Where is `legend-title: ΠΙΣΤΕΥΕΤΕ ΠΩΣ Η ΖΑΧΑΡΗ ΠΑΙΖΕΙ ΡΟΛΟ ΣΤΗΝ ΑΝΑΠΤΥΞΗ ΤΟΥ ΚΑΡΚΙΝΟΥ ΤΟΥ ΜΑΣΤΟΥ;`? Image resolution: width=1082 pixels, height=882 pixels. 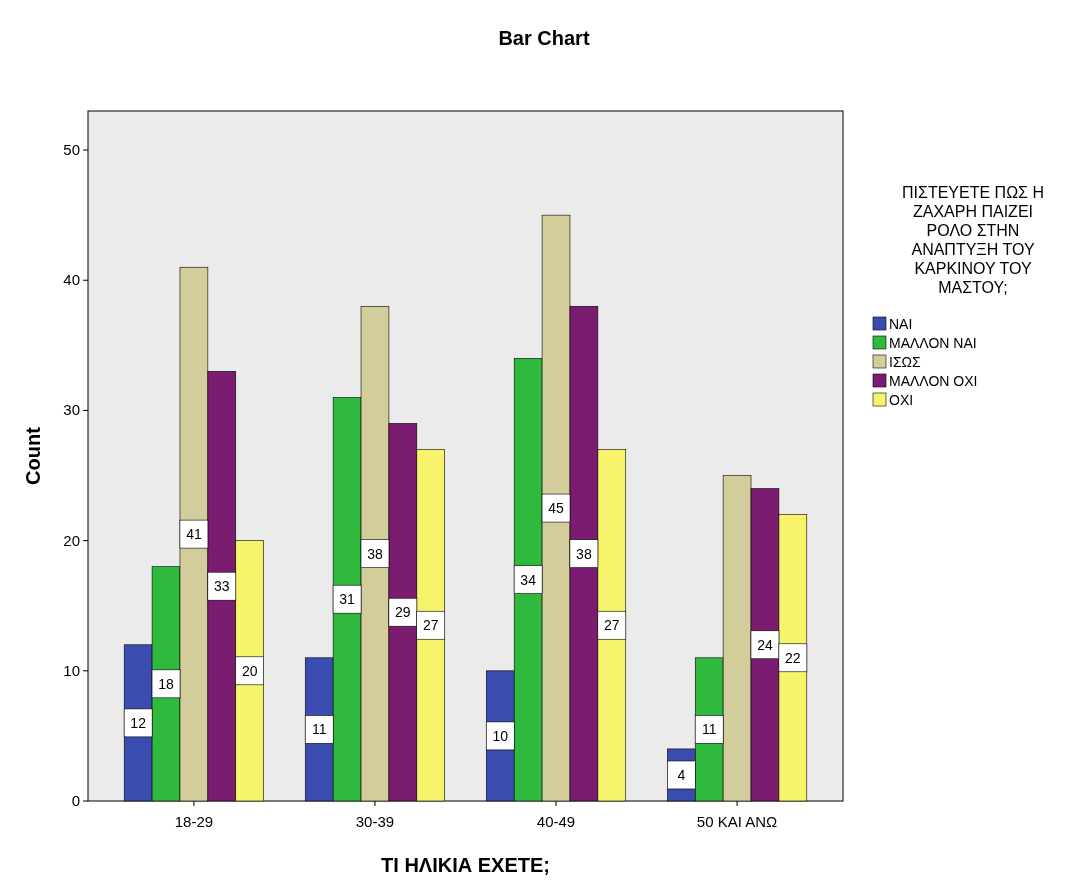 legend-title: ΠΙΣΤΕΥΕΤΕ ΠΩΣ Η ΖΑΧΑΡΗ ΠΑΙΖΕΙ ΡΟΛΟ ΣΤΗΝ ΑΝΑΠΤΥΞΗ ΤΟΥ ΚΑΡΚΙΝΟΥ ΤΟΥ ΜΑΣΤΟΥ; is located at coordinates (973, 240).